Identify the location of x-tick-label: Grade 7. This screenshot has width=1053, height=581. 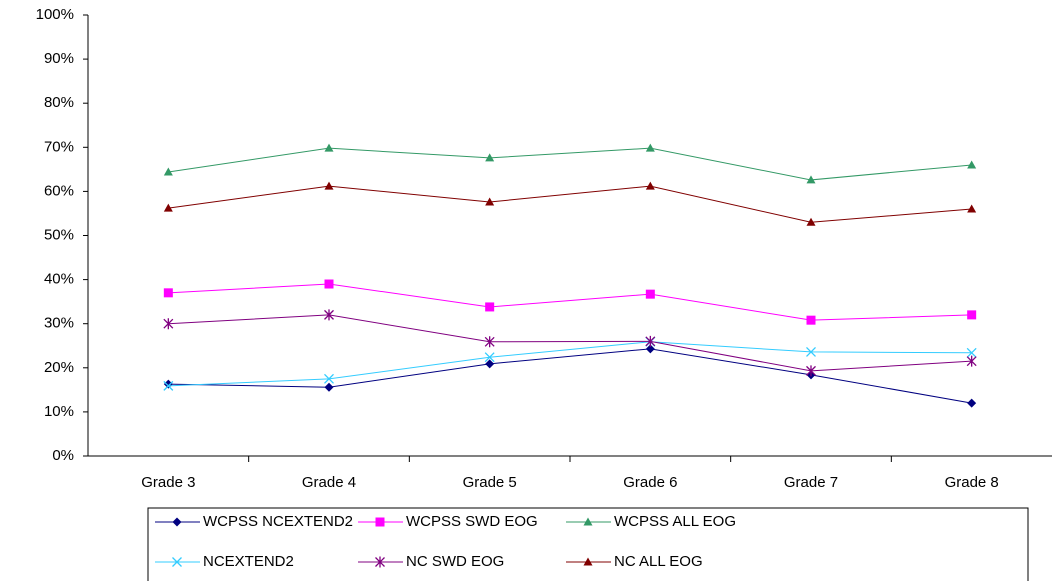
(811, 482).